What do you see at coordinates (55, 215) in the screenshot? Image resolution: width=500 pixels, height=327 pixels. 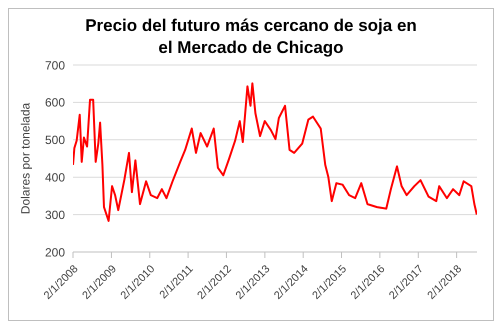 I see `y-tick-label: 300` at bounding box center [55, 215].